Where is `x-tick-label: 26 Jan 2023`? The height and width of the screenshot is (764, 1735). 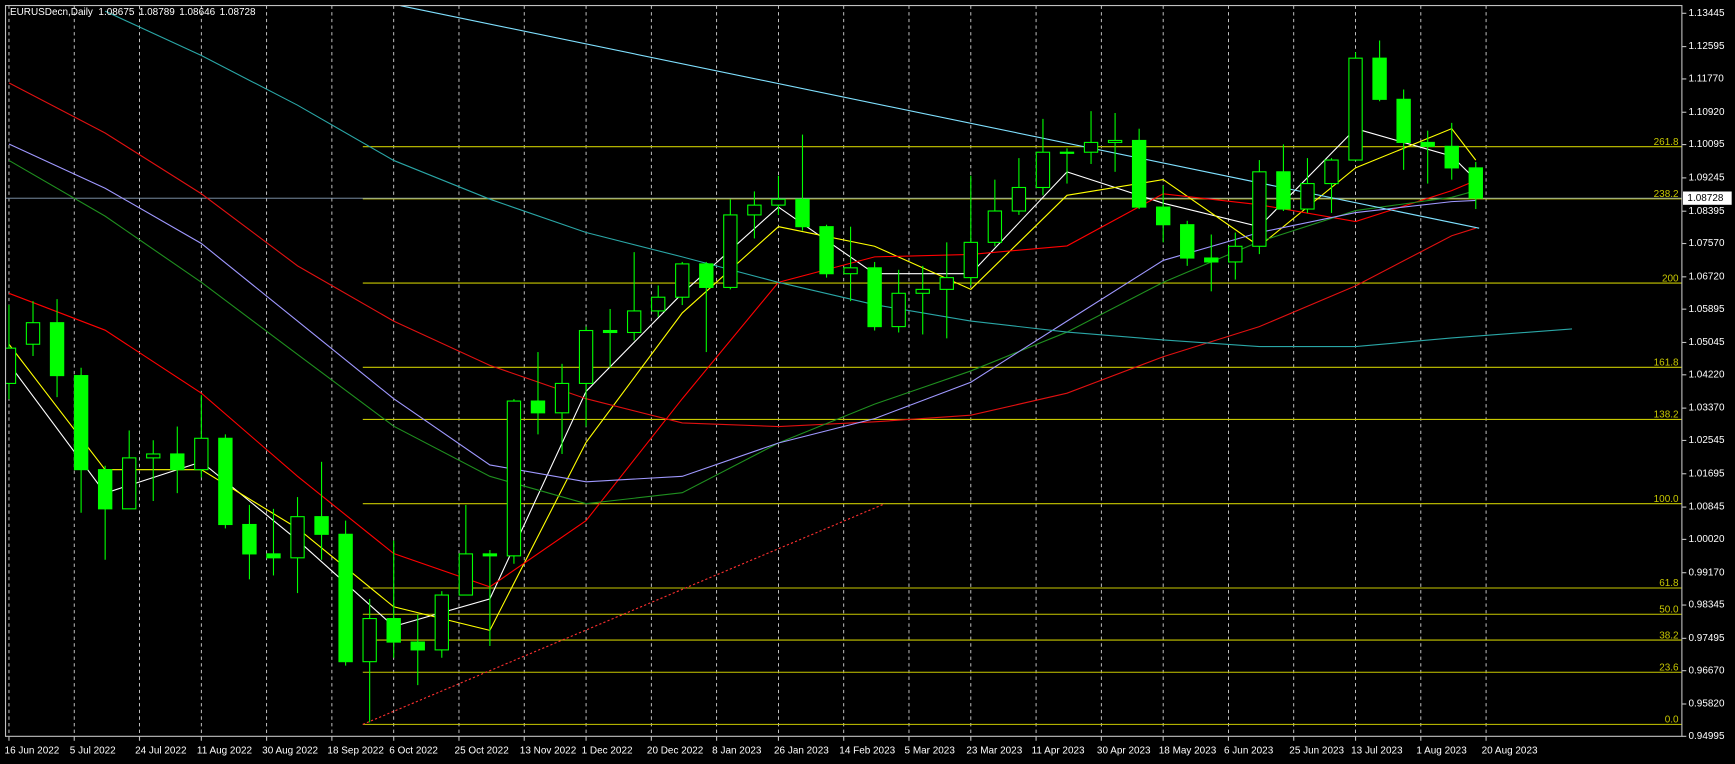 x-tick-label: 26 Jan 2023 is located at coordinates (801, 750).